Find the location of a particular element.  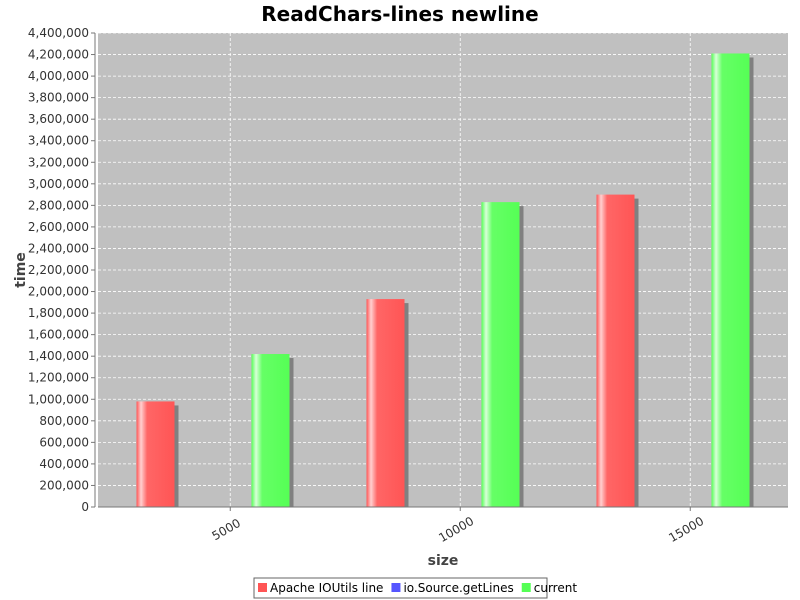

legend-box is located at coordinates (400, 588).